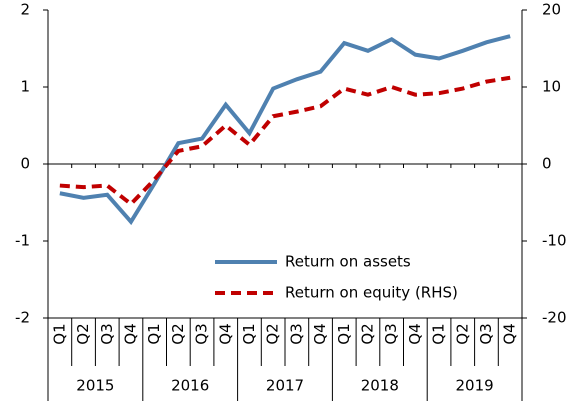  Describe the element at coordinates (190, 386) in the screenshot. I see `group-label: 2016` at that location.